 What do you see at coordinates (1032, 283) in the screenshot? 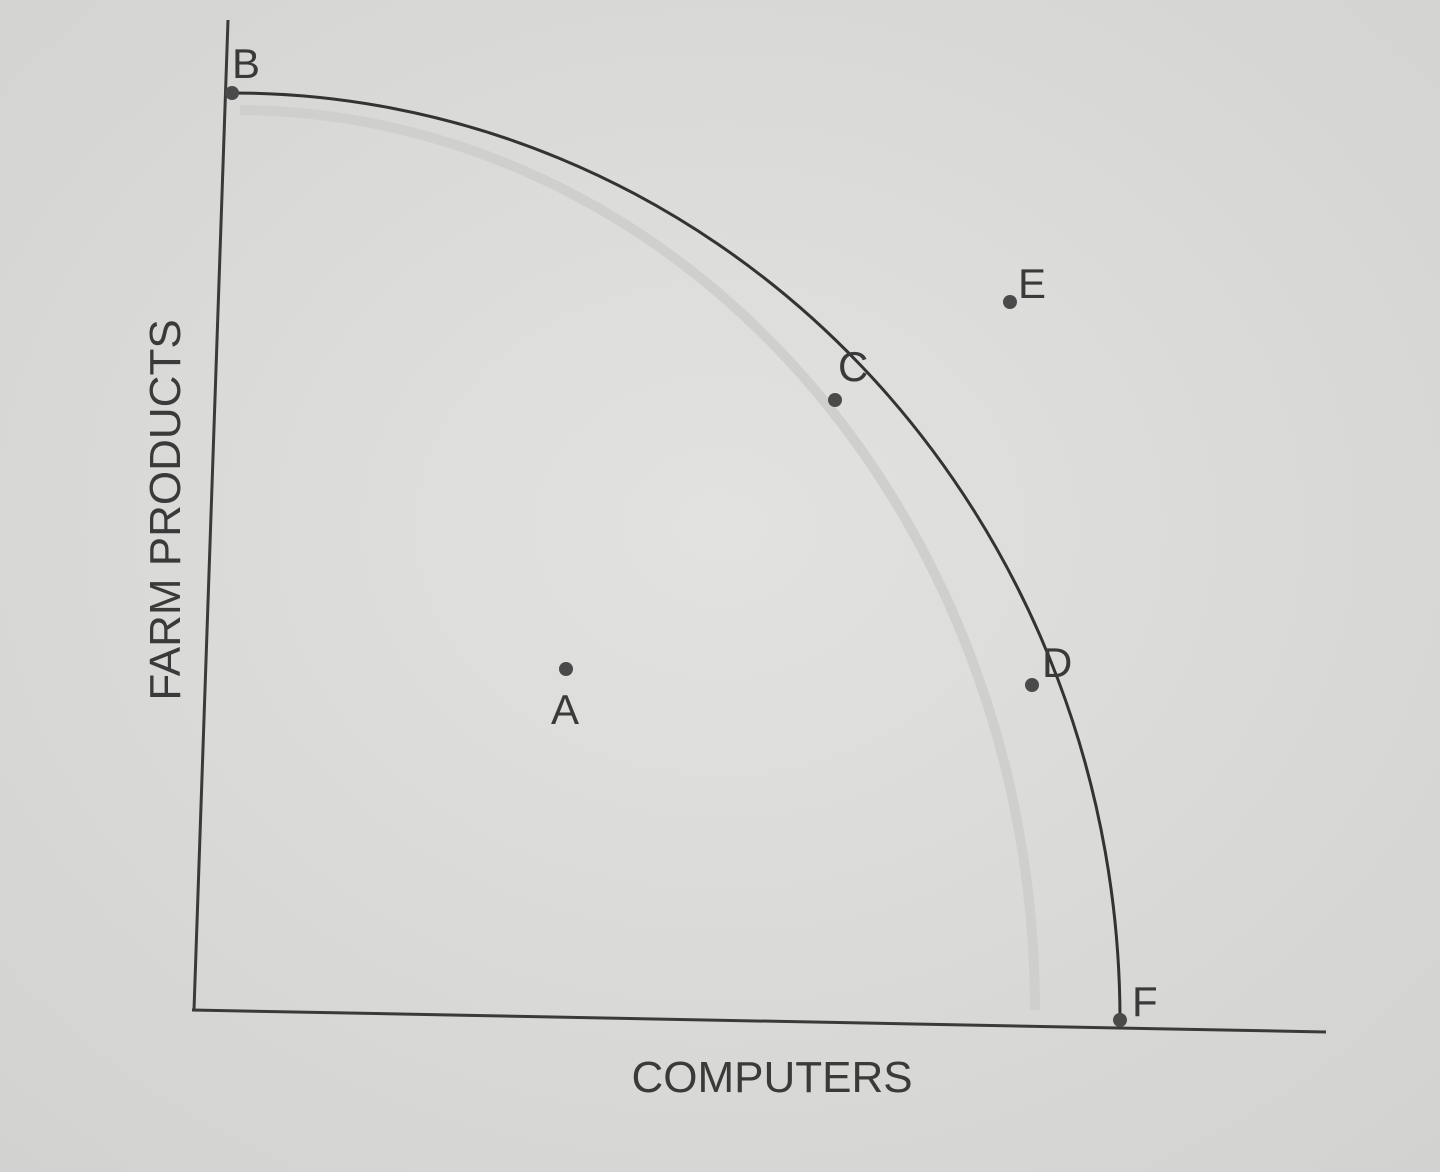
I see `point-label: E` at bounding box center [1032, 283].